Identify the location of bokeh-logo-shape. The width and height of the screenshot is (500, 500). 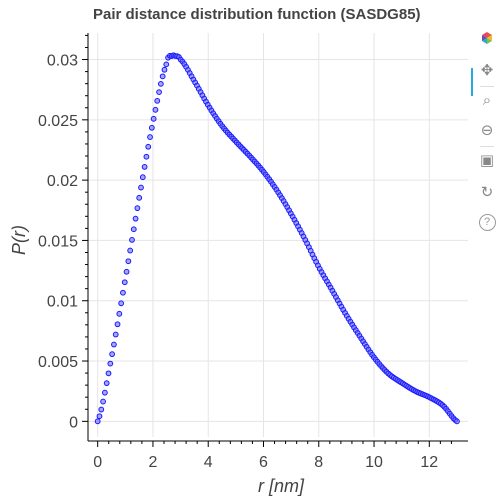
(487, 38).